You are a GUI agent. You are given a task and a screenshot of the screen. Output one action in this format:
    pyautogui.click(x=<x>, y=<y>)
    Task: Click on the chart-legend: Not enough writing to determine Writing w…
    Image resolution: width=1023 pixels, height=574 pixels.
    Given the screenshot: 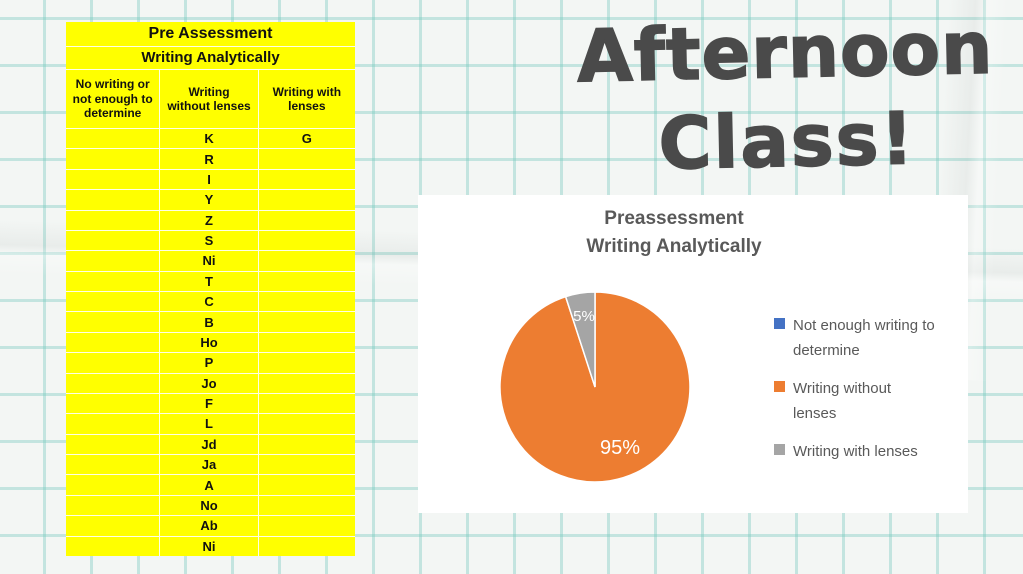 What is the action you would take?
    pyautogui.click(x=877, y=395)
    